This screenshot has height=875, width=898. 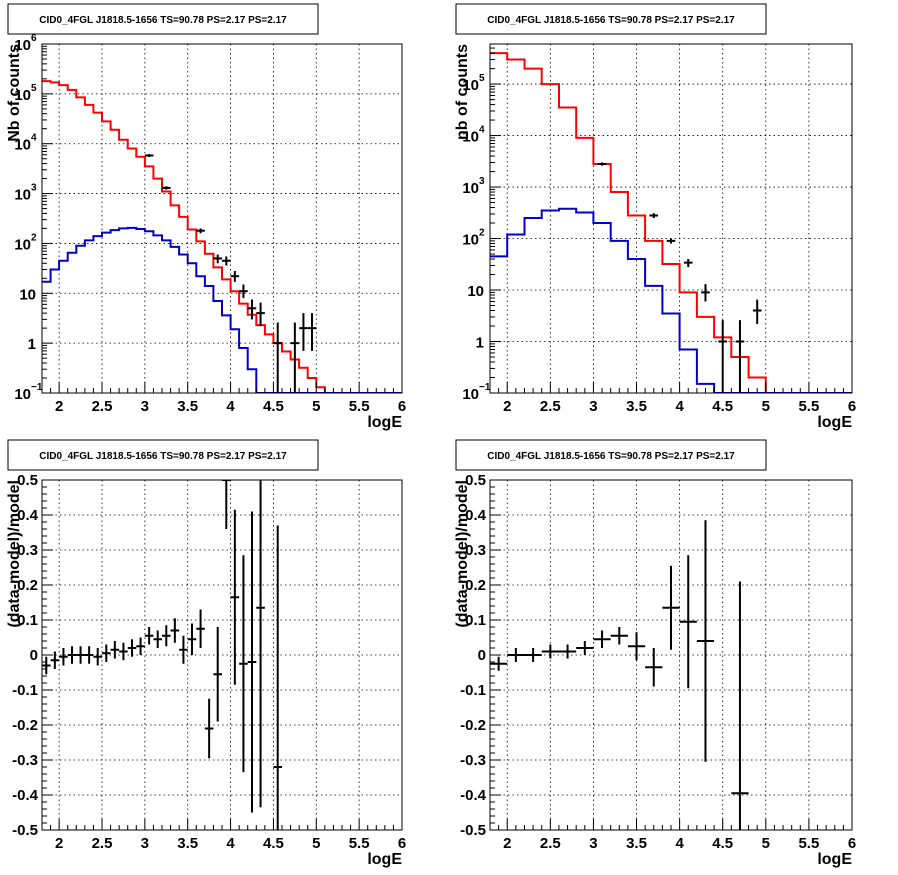 I want to click on y-tick-mantissa: 1, so click(x=32, y=344).